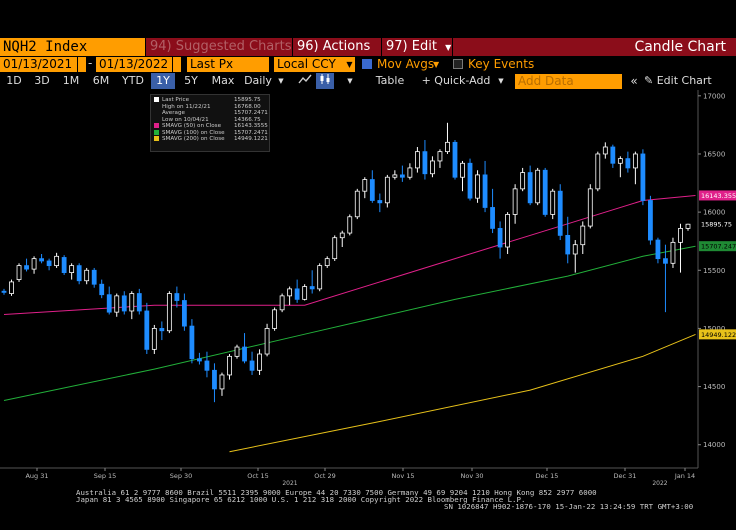  What do you see at coordinates (247, 106) in the screenshot?
I see `legend-value: 16768.00` at bounding box center [247, 106].